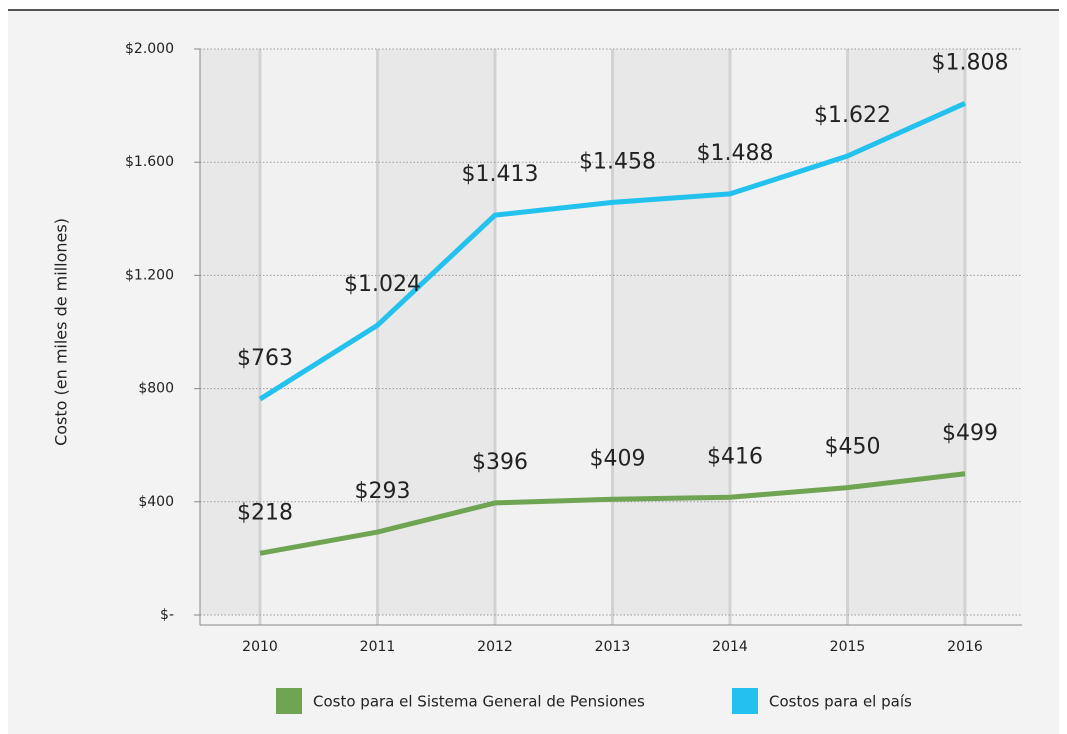 The width and height of the screenshot is (1067, 734). What do you see at coordinates (965, 647) in the screenshot?
I see `x-tick-label: 2016` at bounding box center [965, 647].